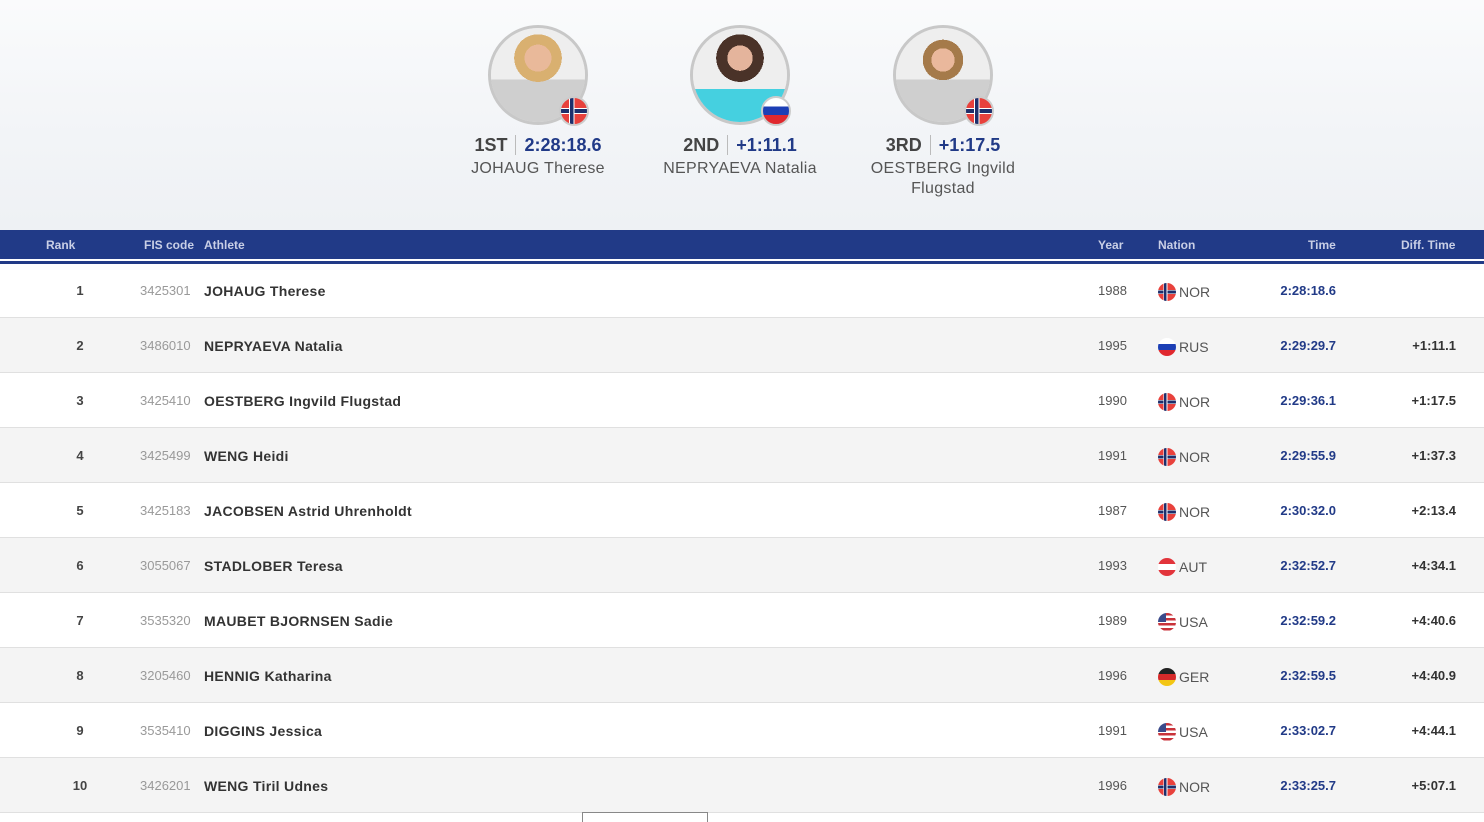 The width and height of the screenshot is (1484, 822). What do you see at coordinates (80, 785) in the screenshot?
I see `rank: 10` at bounding box center [80, 785].